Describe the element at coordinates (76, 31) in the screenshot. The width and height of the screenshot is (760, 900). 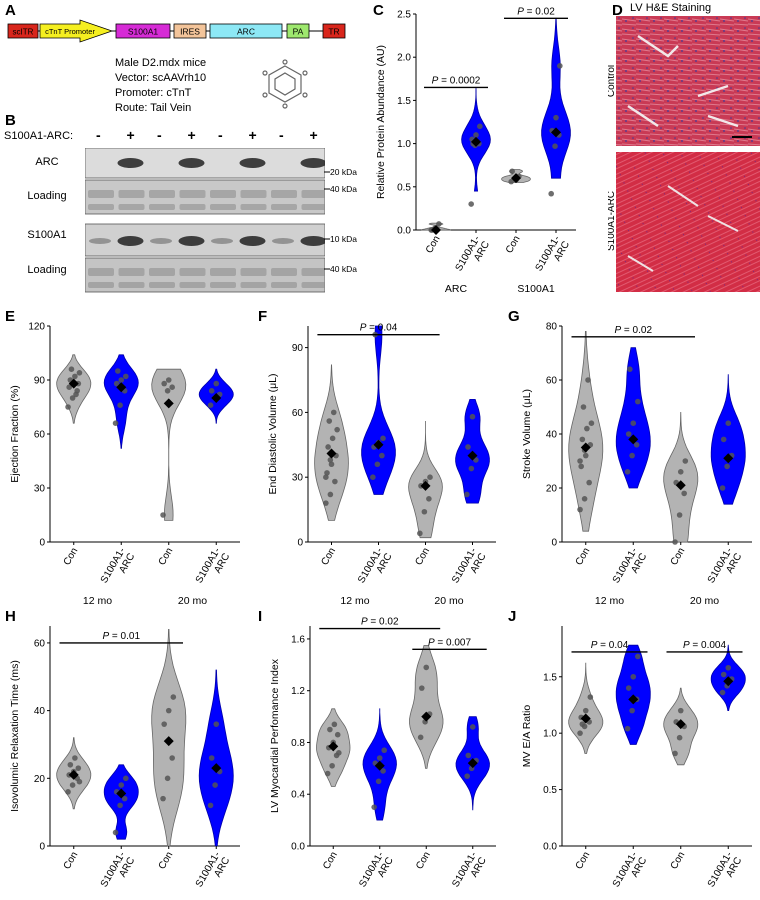
I see `segment-promoter: cTnT Promoter` at that location.